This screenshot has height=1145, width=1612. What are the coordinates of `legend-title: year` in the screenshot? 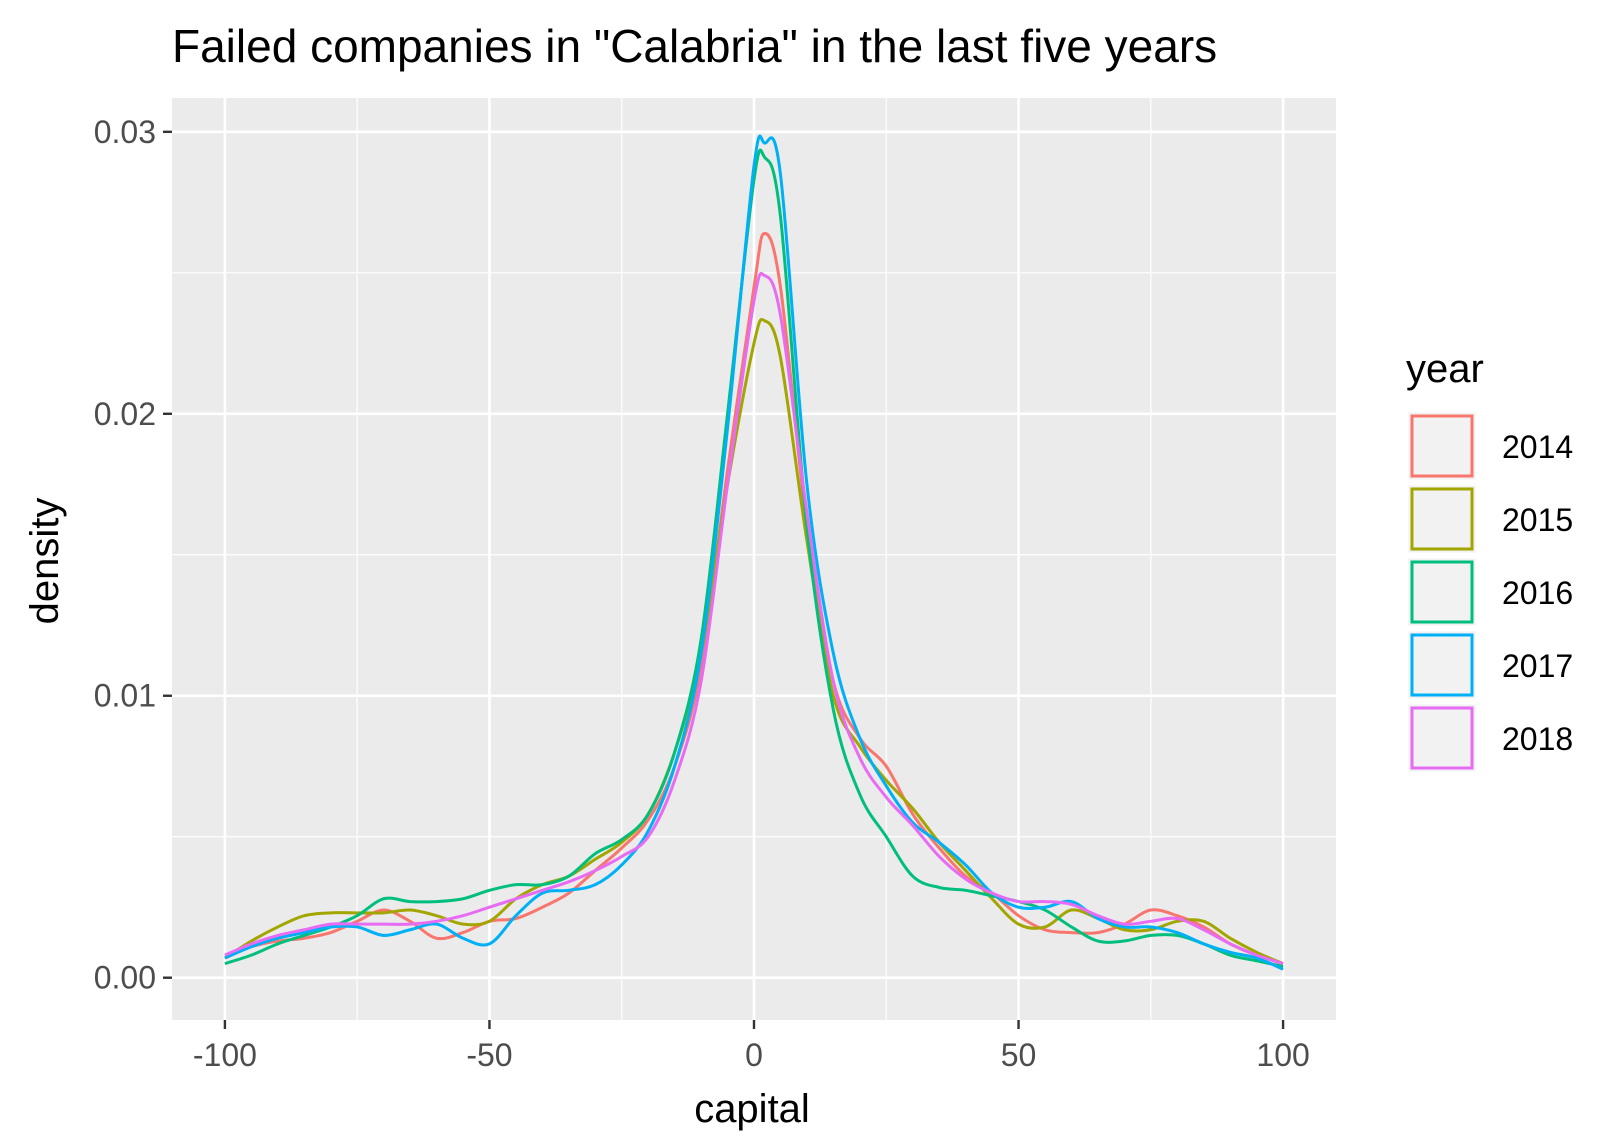 It's located at (1445, 369).